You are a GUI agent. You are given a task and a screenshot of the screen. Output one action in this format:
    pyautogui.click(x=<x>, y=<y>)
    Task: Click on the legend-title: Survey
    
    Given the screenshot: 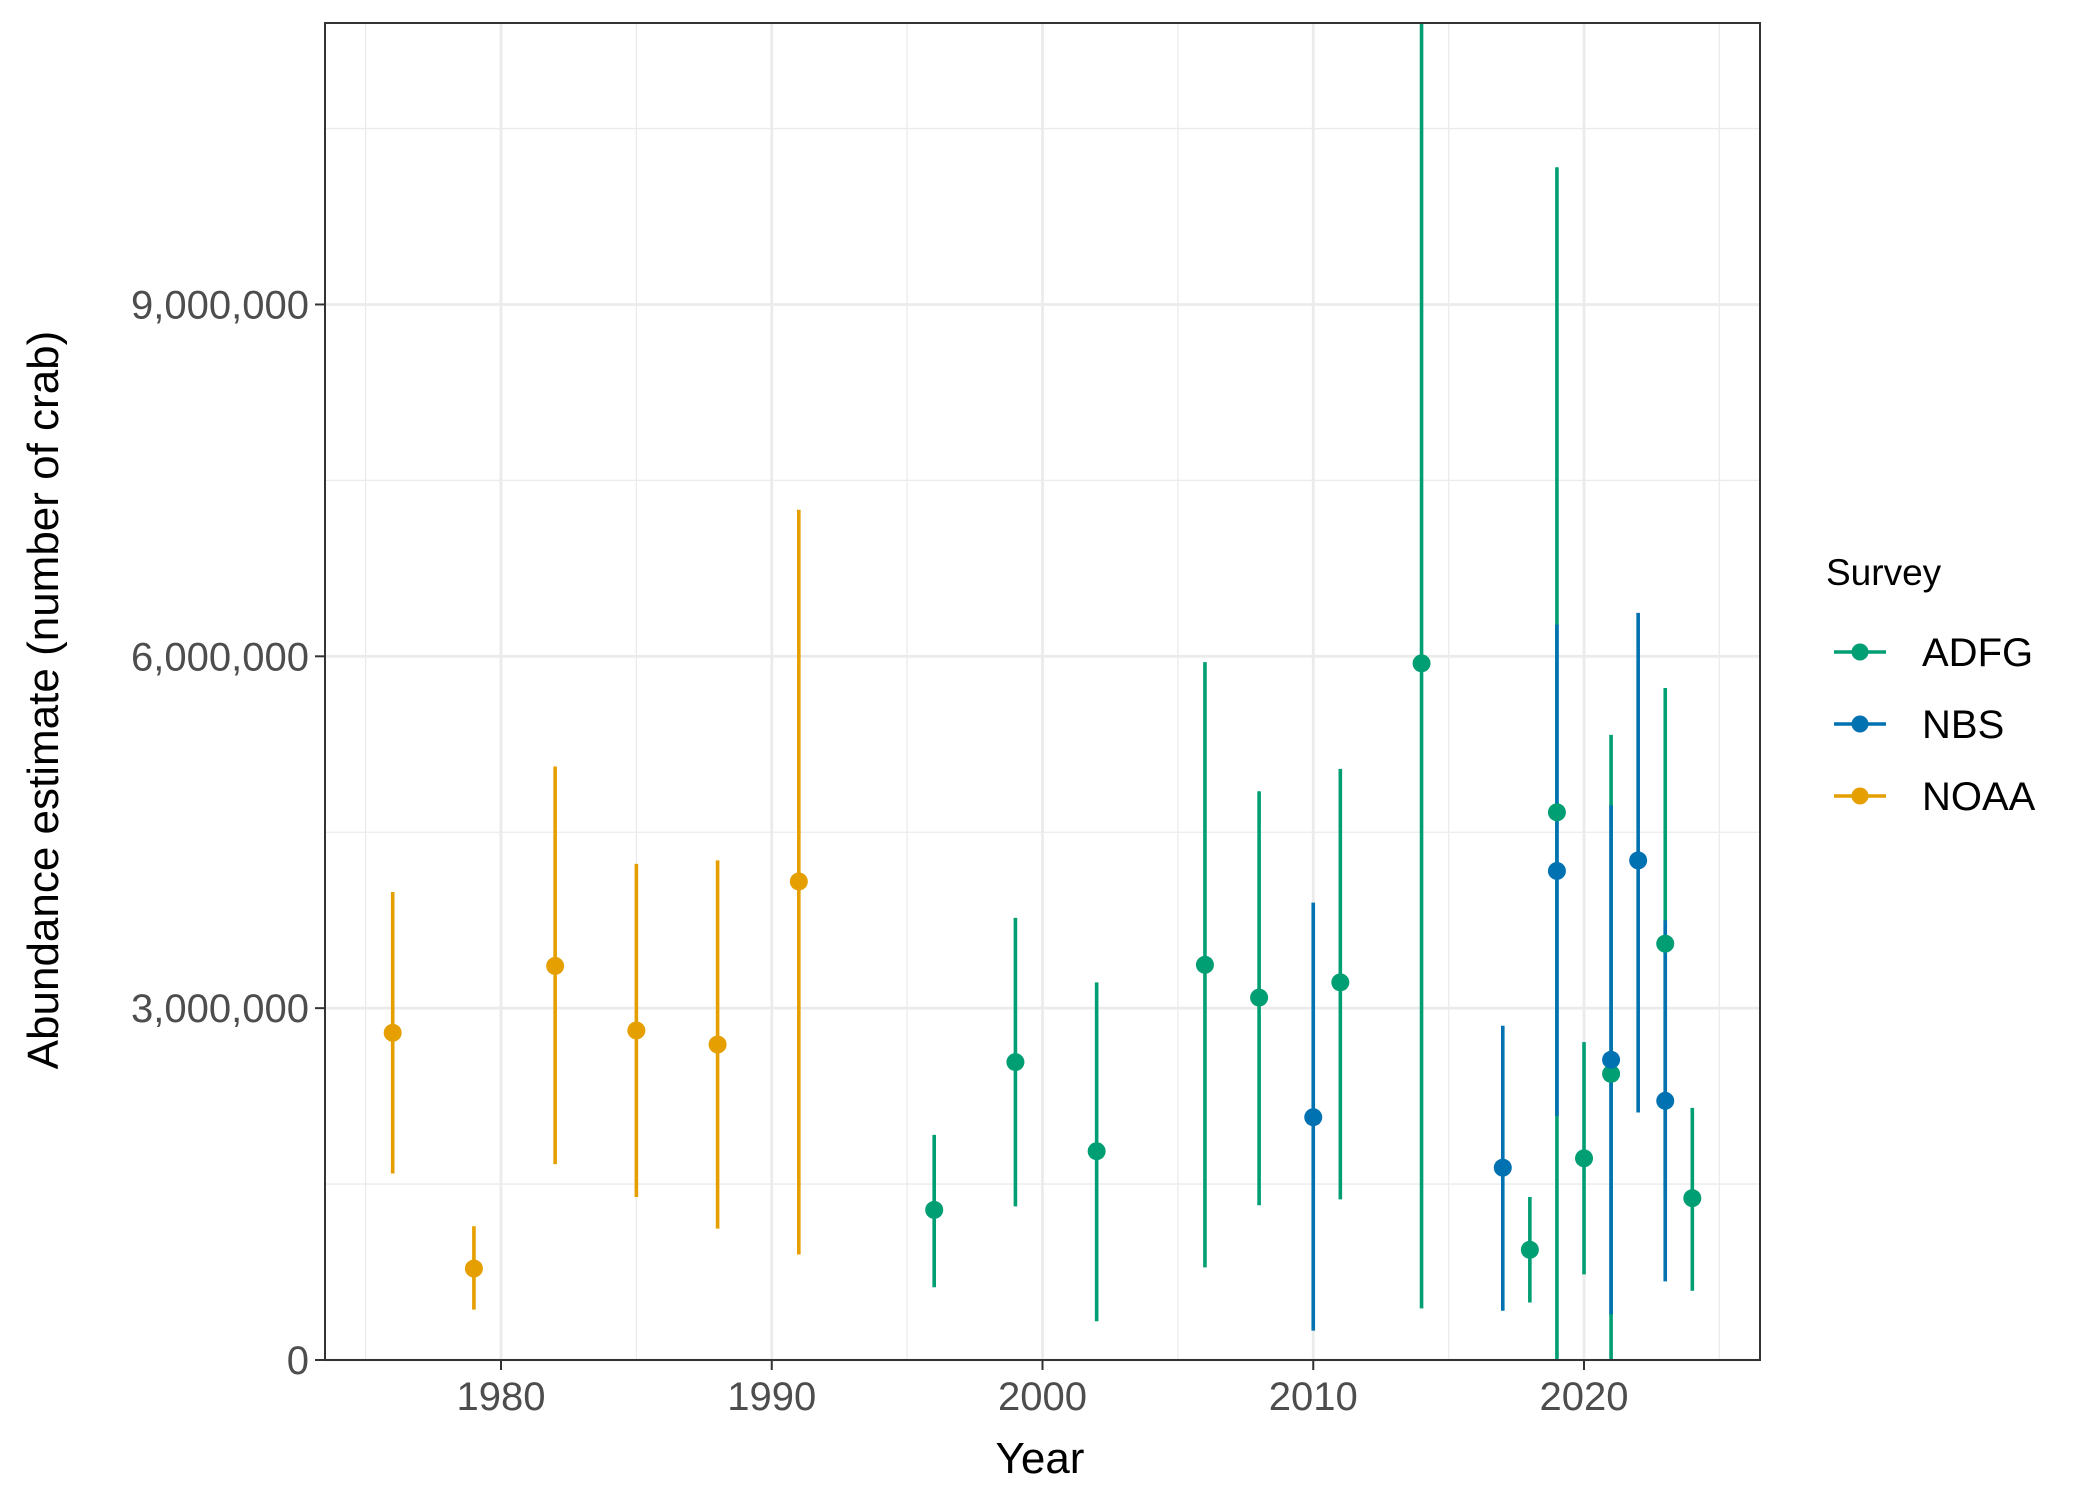 What is the action you would take?
    pyautogui.click(x=1884, y=572)
    